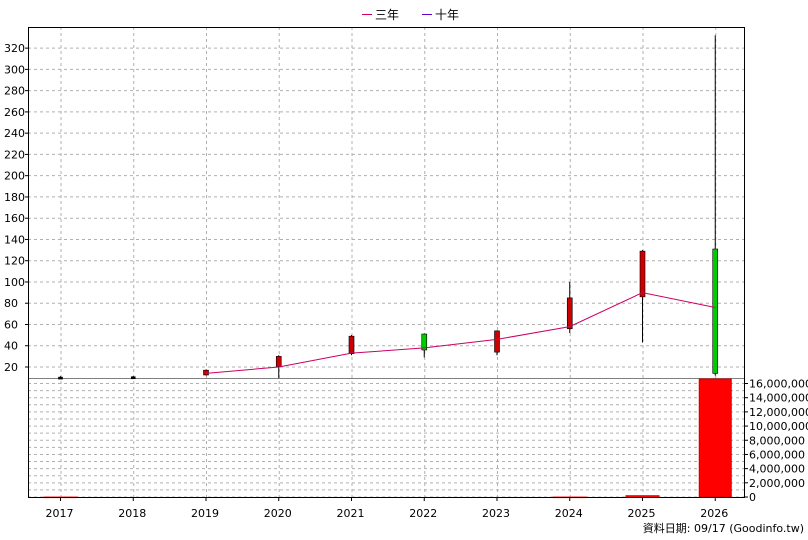 This screenshot has height=540, width=808. What do you see at coordinates (778, 426) in the screenshot?
I see `volume-tick-label: 10,000,000` at bounding box center [778, 426].